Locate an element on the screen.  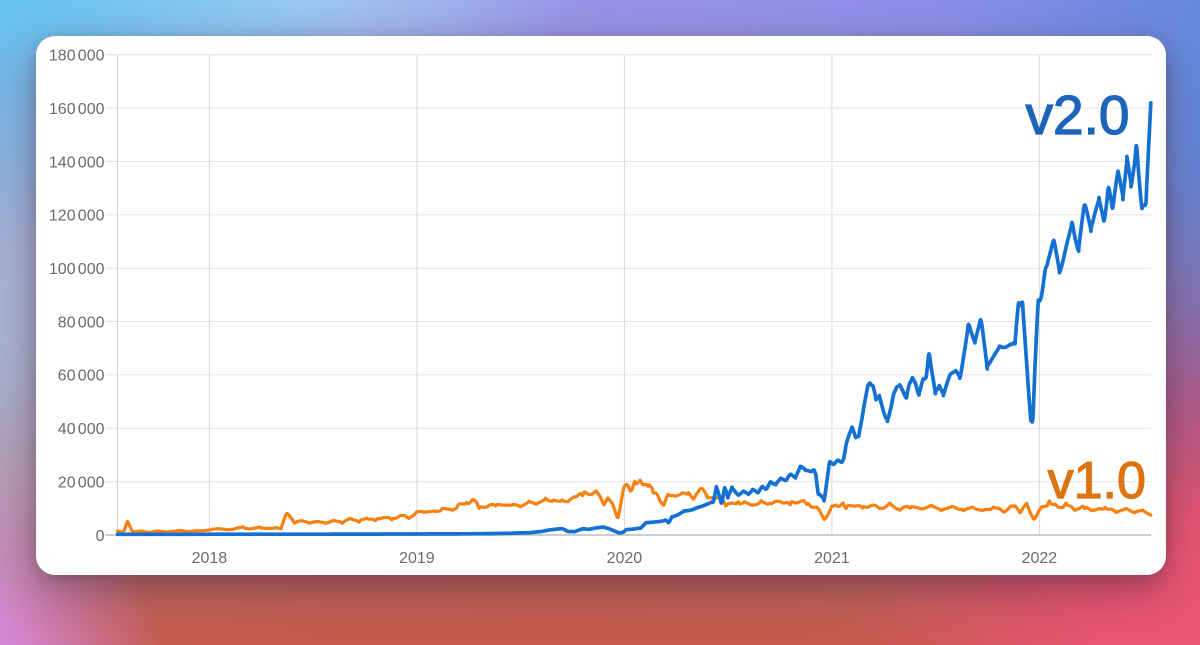
svg-text: 2021 is located at coordinates (832, 558).